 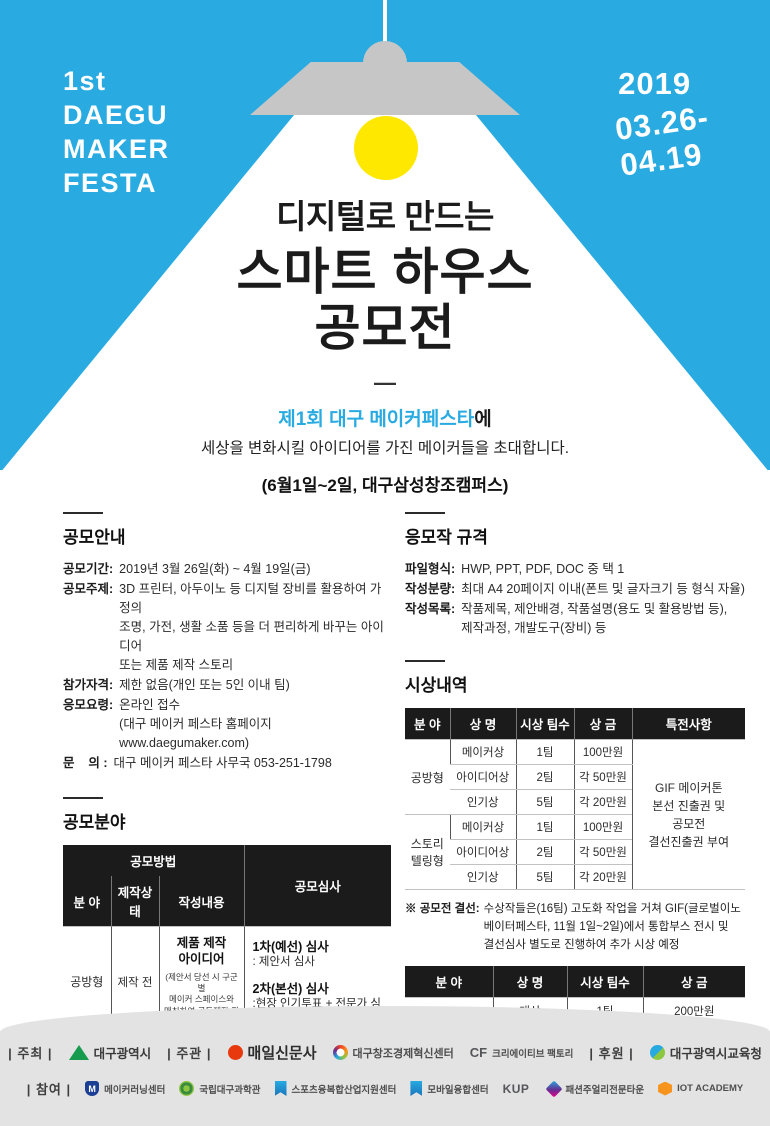 What do you see at coordinates (430, 589) in the screenshot?
I see `spec-item-label: 작성분량:` at bounding box center [430, 589].